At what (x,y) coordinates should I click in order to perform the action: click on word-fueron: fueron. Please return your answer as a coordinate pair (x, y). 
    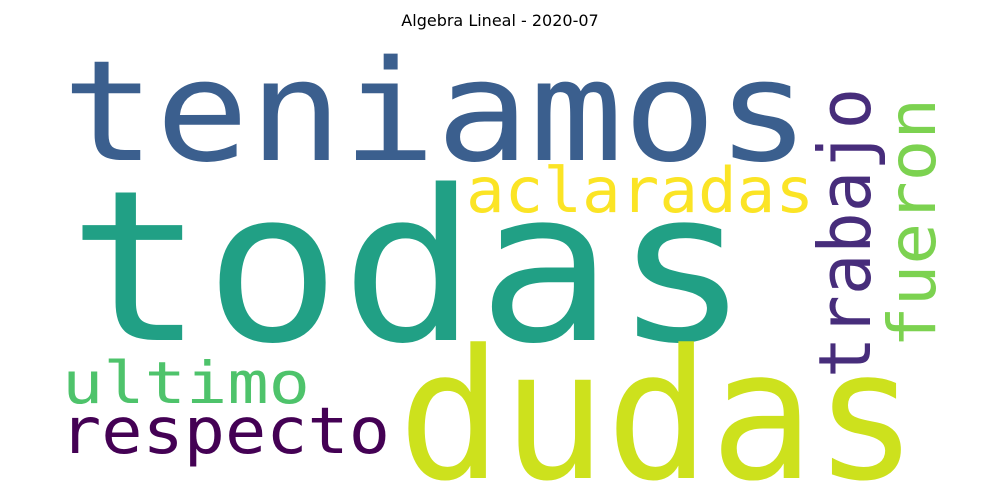
    Looking at the image, I should click on (912, 223).